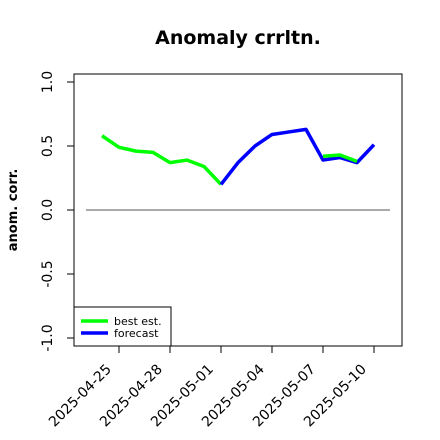 This screenshot has width=440, height=440. What do you see at coordinates (48, 273) in the screenshot?
I see `y-tick-label: -0.5` at bounding box center [48, 273].